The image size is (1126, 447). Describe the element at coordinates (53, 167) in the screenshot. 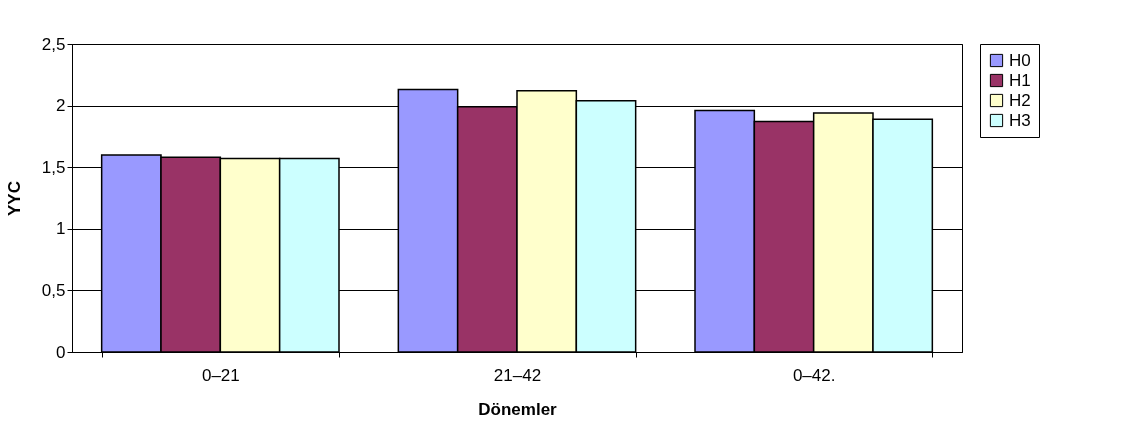

I see `y-tick-label: 1,5` at that location.